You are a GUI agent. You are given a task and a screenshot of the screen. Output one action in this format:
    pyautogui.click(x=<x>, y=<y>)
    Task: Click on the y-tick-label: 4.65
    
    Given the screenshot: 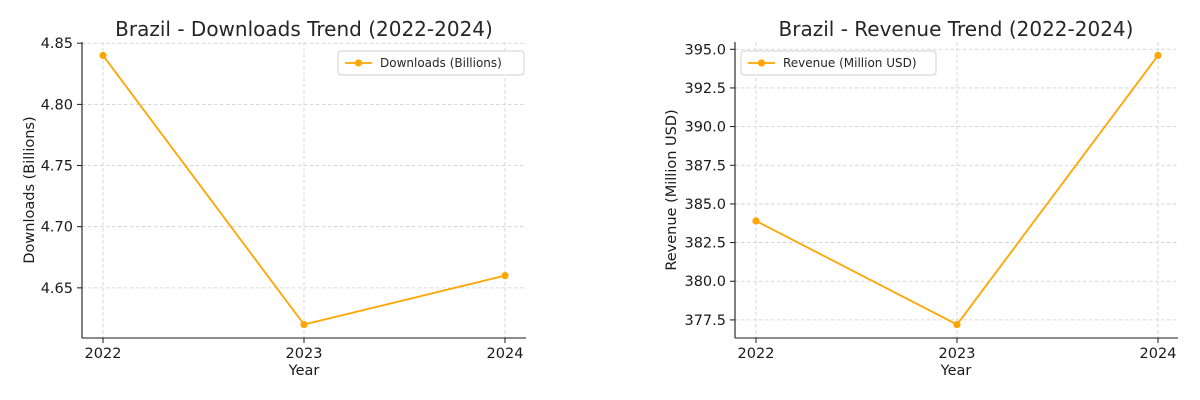 What is the action you would take?
    pyautogui.click(x=57, y=289)
    